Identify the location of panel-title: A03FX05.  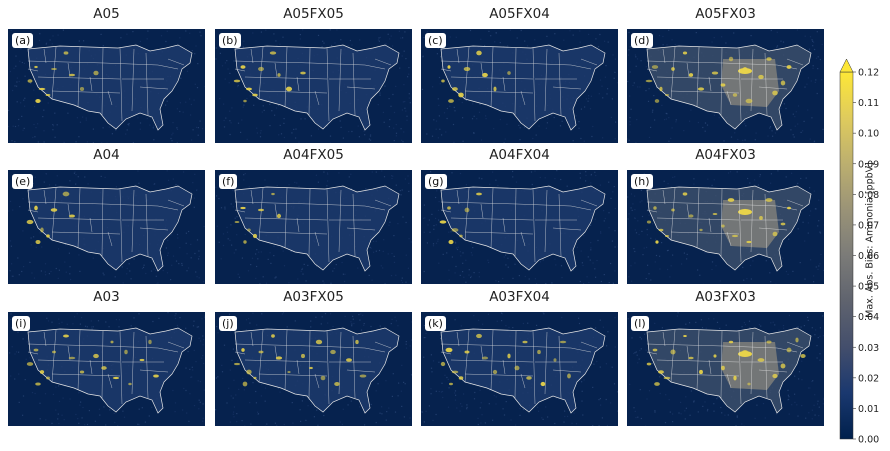
(313, 297).